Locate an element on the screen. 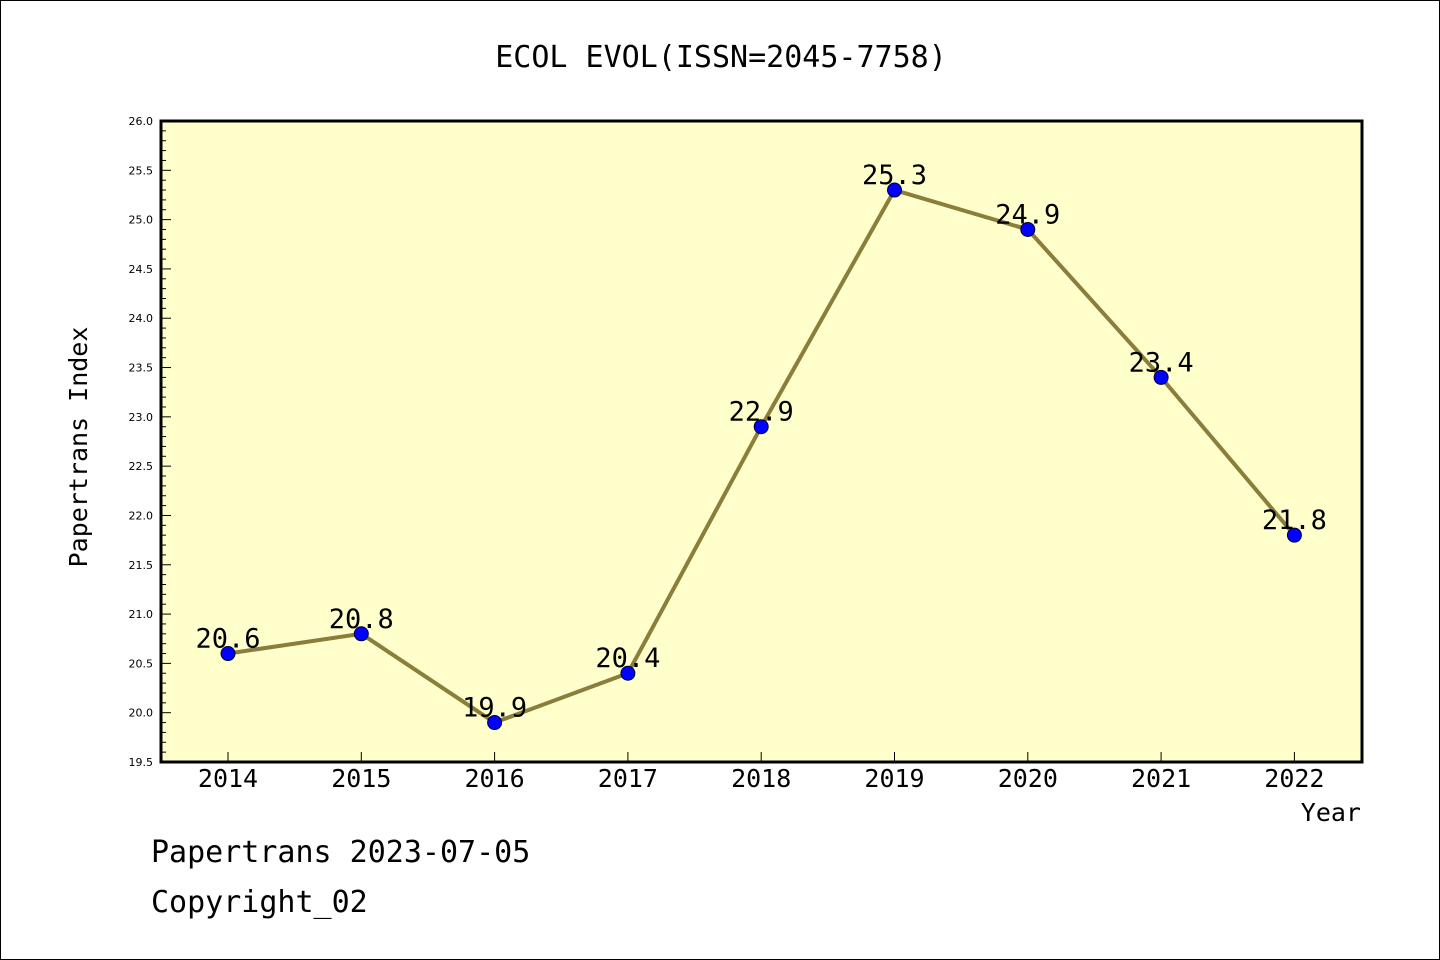  y-tick-label: 25.5 is located at coordinates (141, 170).